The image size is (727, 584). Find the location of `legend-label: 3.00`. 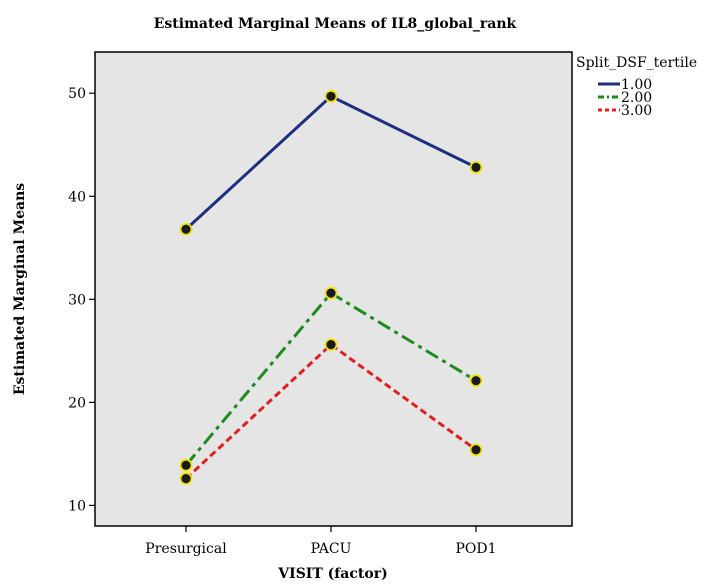

legend-label: 3.00 is located at coordinates (636, 111).